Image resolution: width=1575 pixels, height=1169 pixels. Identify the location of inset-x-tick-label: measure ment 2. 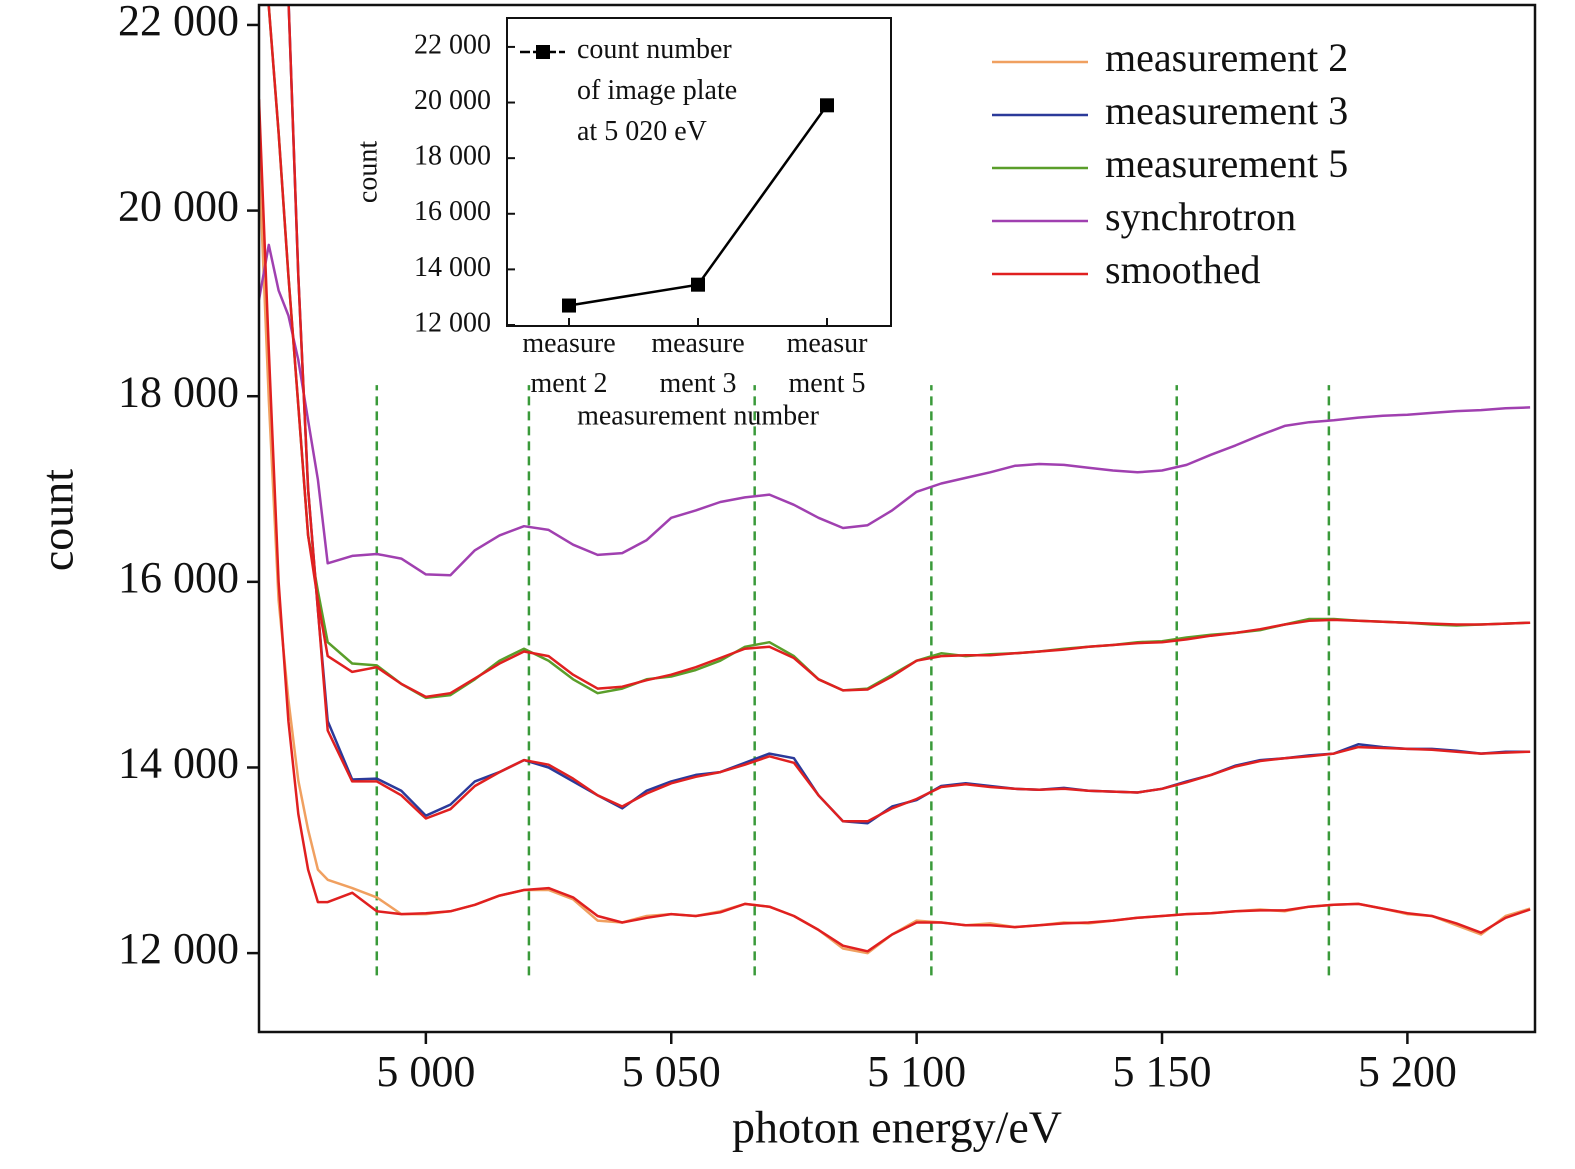
(568, 363).